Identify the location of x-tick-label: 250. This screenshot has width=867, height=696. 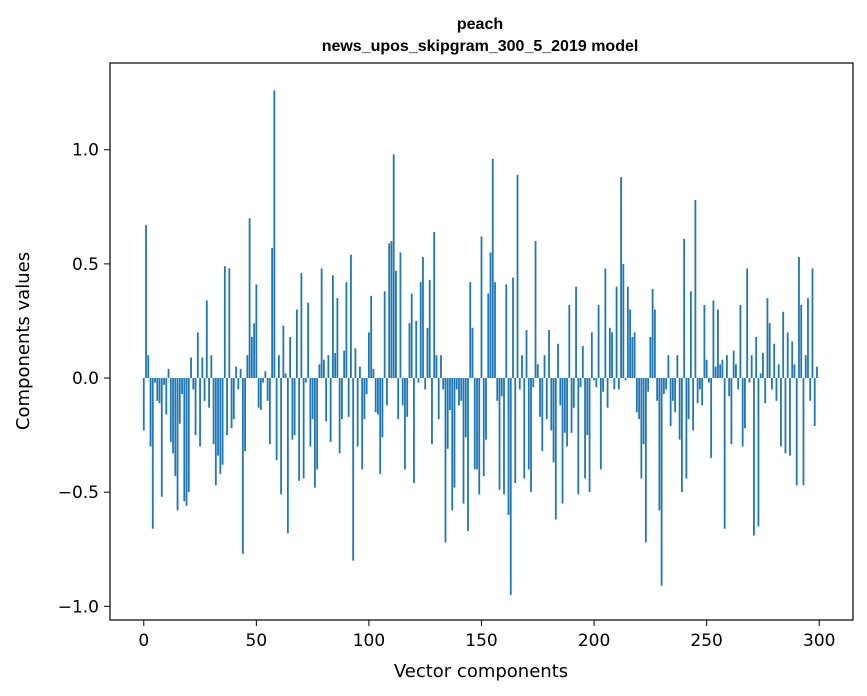
(706, 641).